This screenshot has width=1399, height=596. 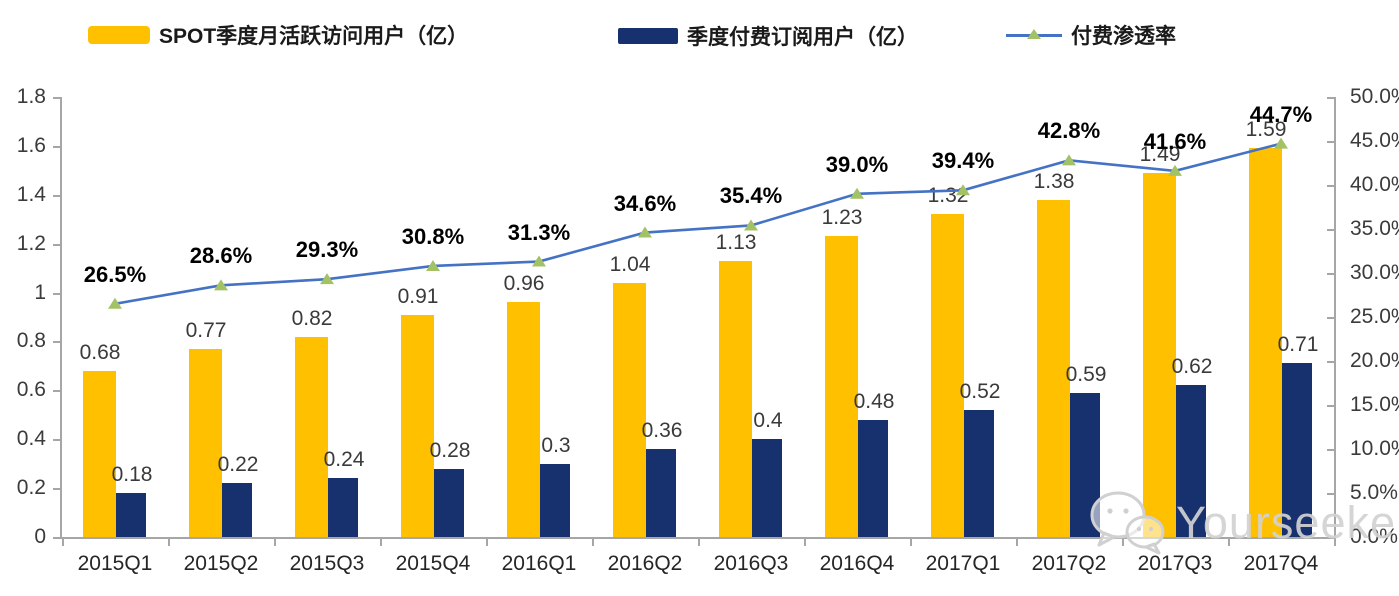 What do you see at coordinates (344, 460) in the screenshot?
I see `subscribers-value-label: 0.24` at bounding box center [344, 460].